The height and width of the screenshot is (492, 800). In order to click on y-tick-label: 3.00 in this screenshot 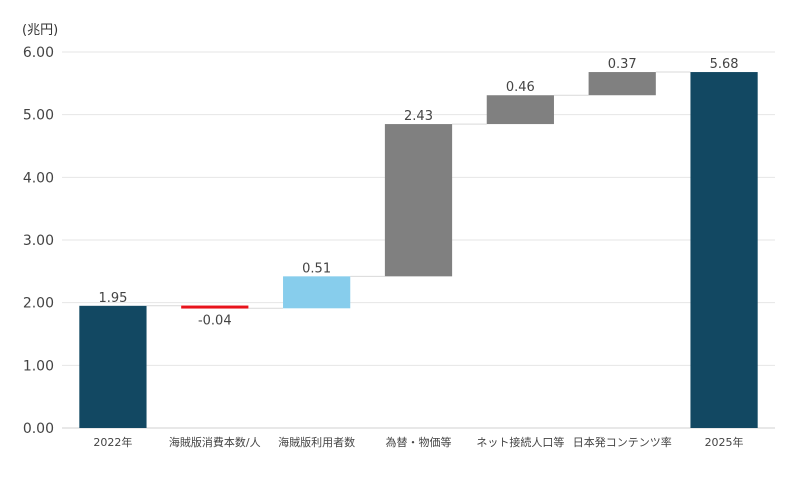, I will do `click(38, 241)`.